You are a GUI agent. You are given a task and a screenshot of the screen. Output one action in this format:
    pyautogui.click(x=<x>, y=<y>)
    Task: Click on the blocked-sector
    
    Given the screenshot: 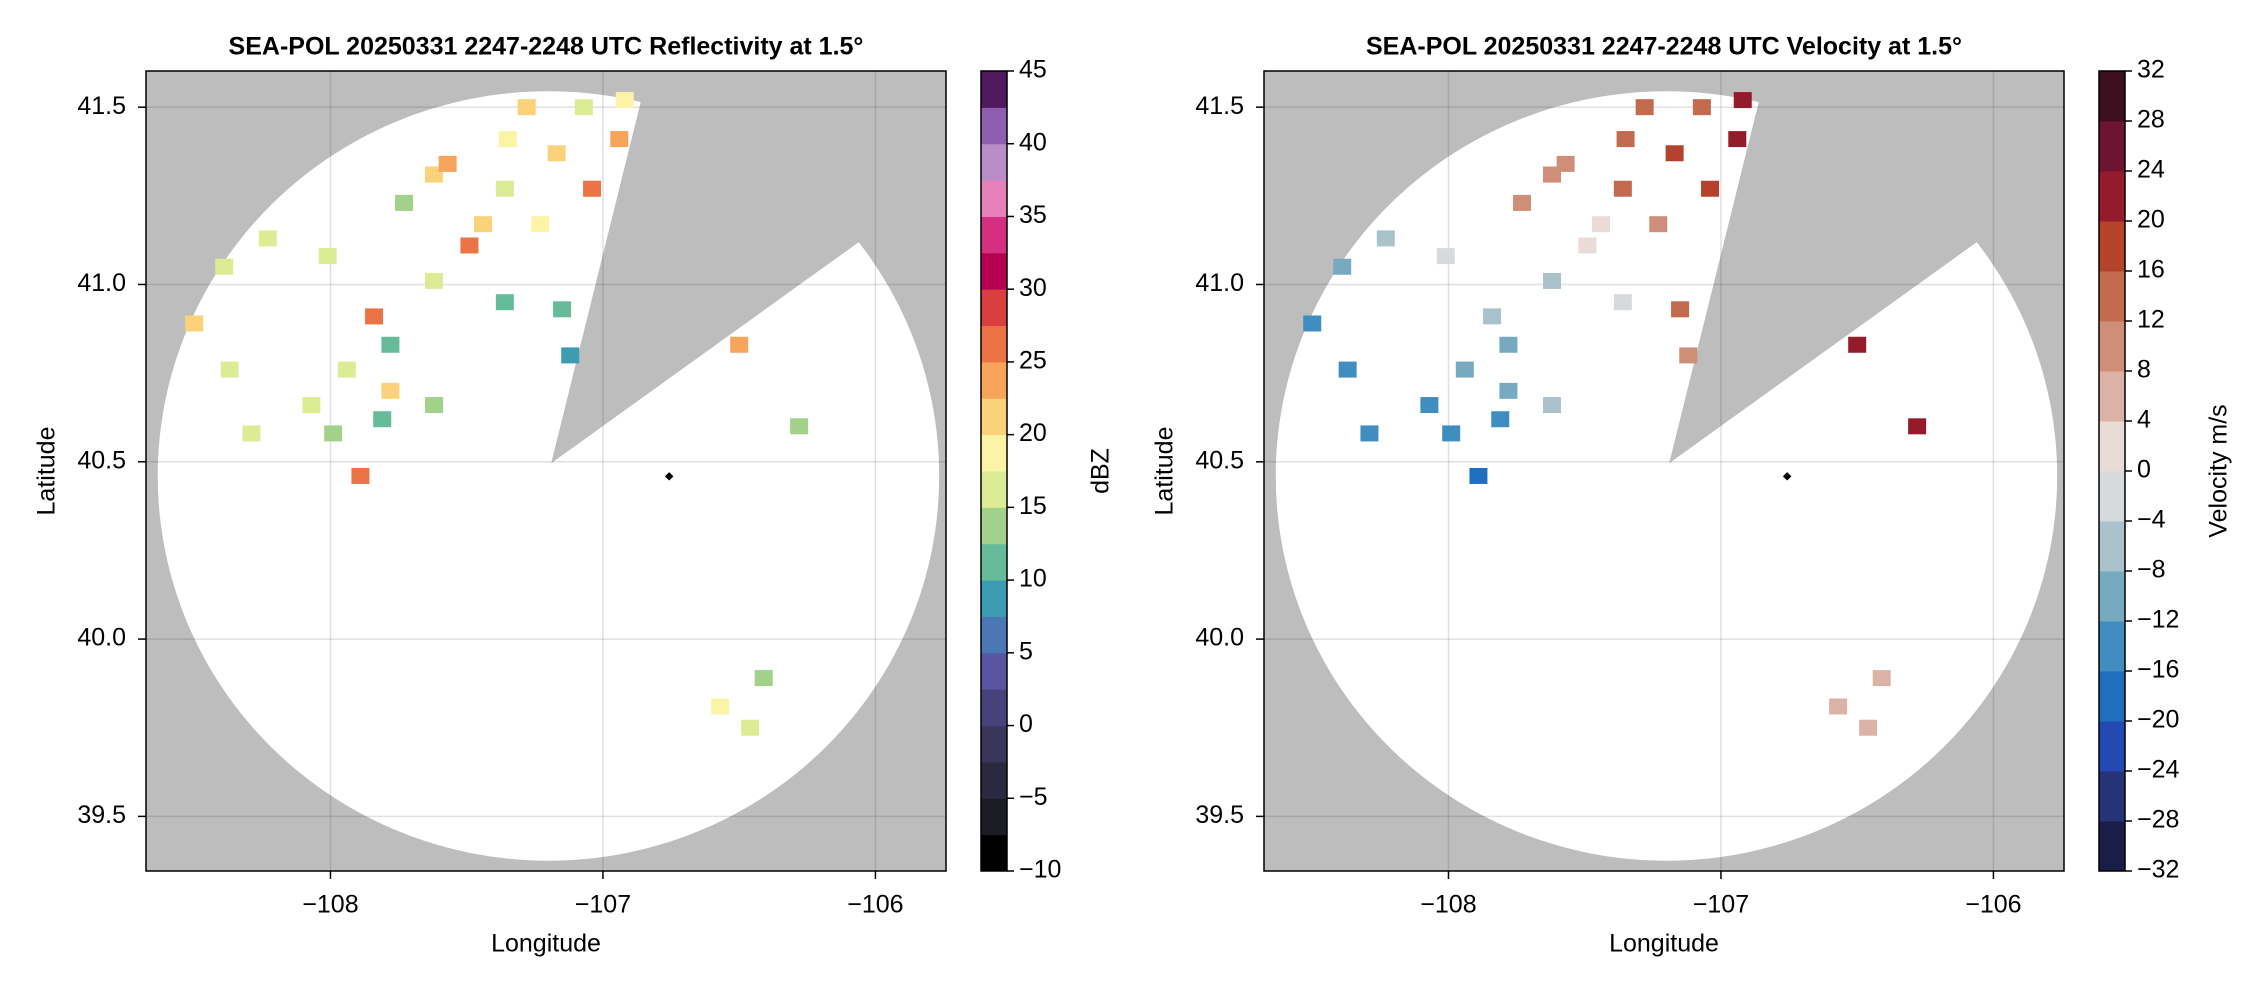 What is the action you would take?
    pyautogui.click(x=1866, y=267)
    